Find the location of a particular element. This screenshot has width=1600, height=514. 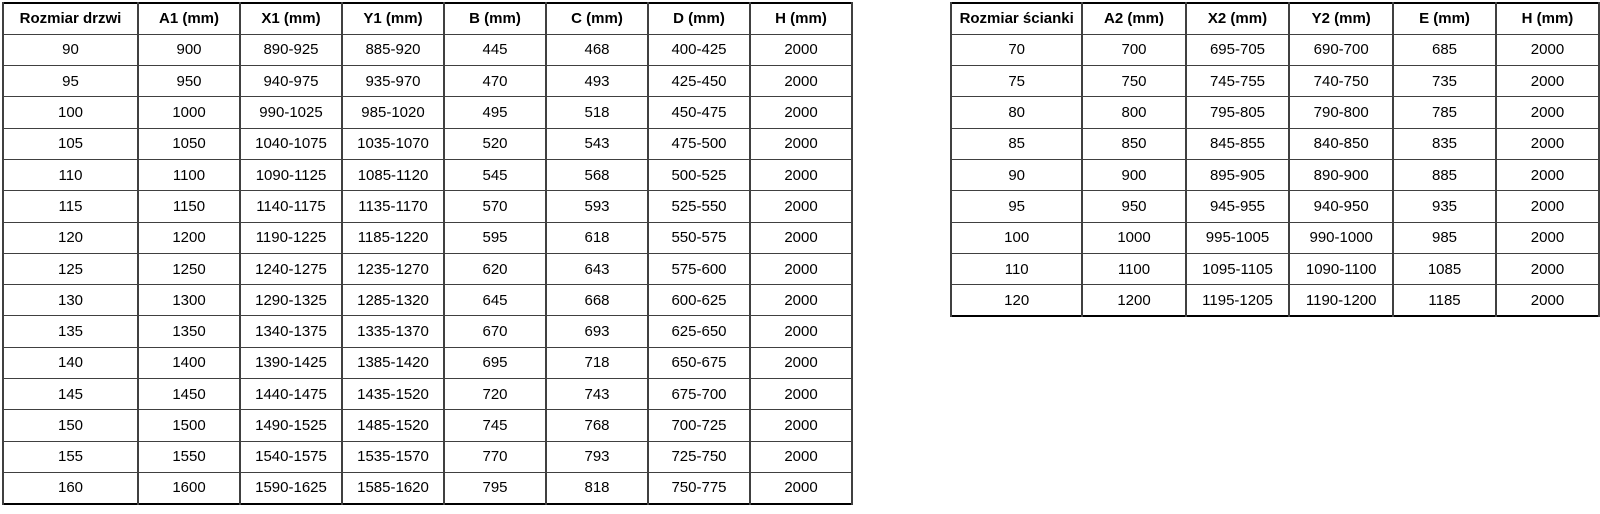

table-cell: 400-425 is located at coordinates (699, 50).